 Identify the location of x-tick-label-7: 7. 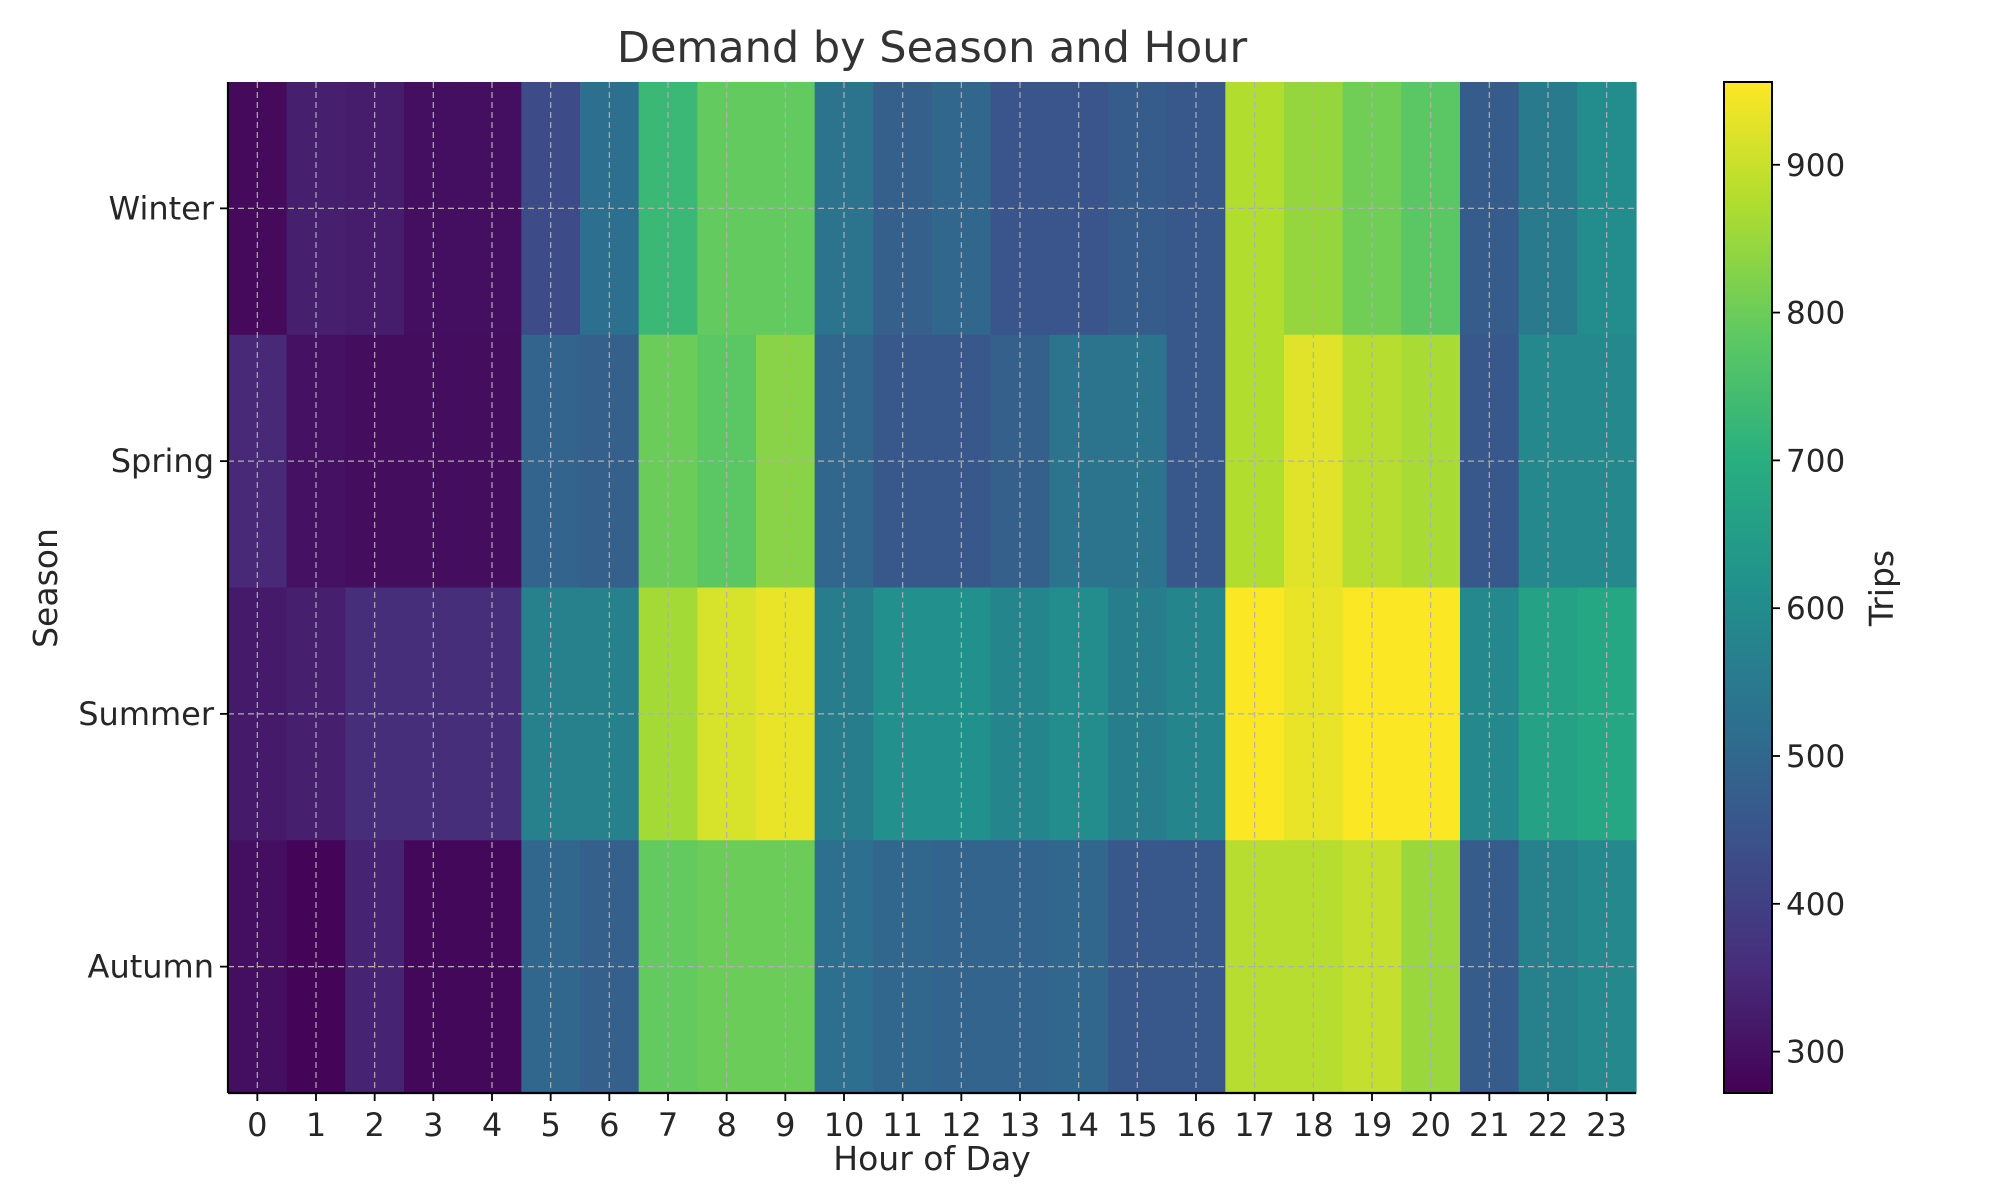
(668, 1125).